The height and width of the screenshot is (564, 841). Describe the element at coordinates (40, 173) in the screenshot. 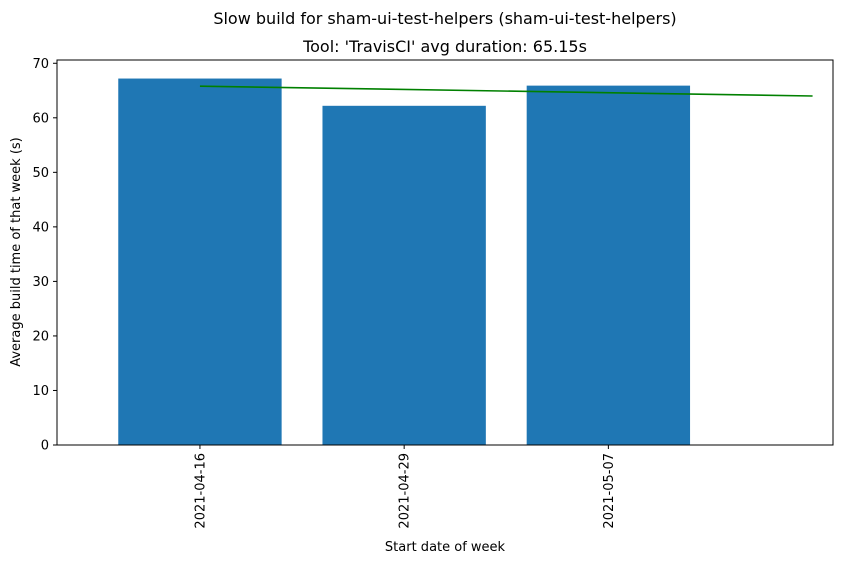

I see `y-tick-label: 50` at that location.